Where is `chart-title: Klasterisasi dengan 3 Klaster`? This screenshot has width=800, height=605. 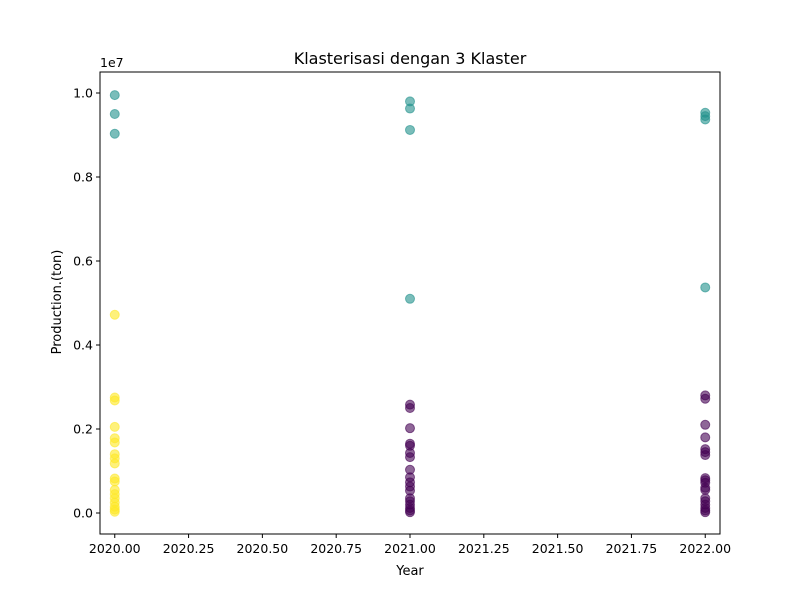
chart-title: Klasterisasi dengan 3 Klaster is located at coordinates (410, 58).